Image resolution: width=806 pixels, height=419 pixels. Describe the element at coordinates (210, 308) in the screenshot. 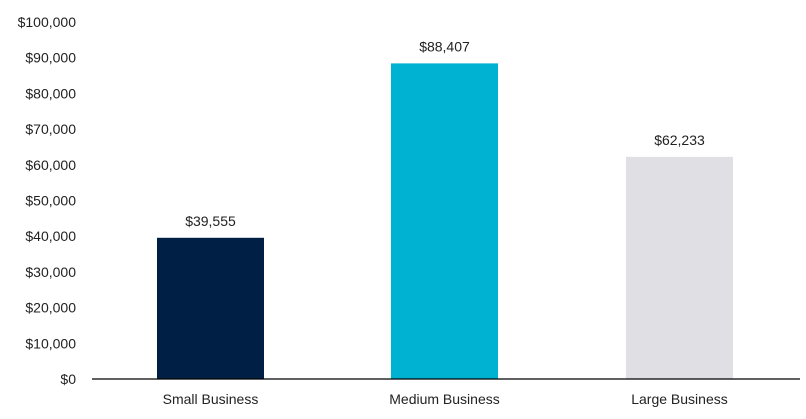

I see `bar-small-business` at that location.